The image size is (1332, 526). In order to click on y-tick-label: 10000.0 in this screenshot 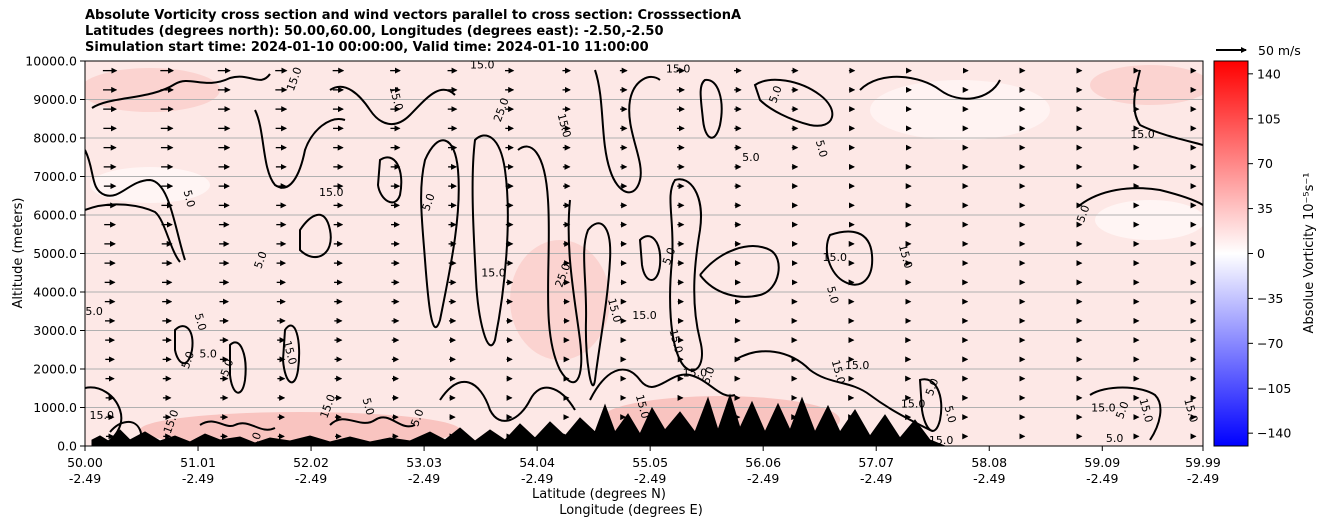, I will do `click(51, 61)`.